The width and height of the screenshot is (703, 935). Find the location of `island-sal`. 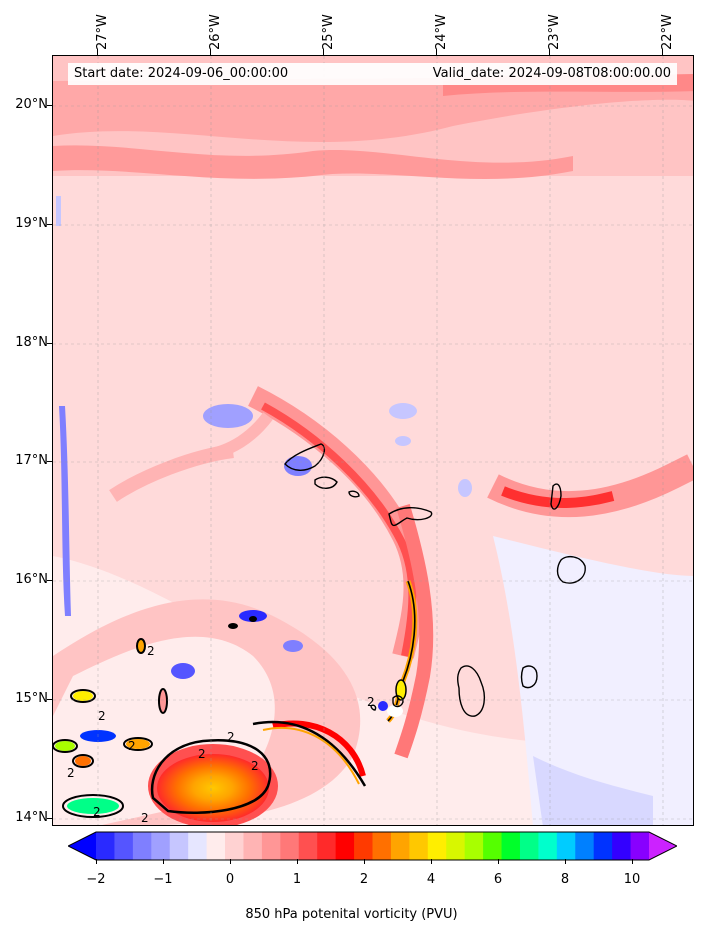

island-sal is located at coordinates (556, 496).